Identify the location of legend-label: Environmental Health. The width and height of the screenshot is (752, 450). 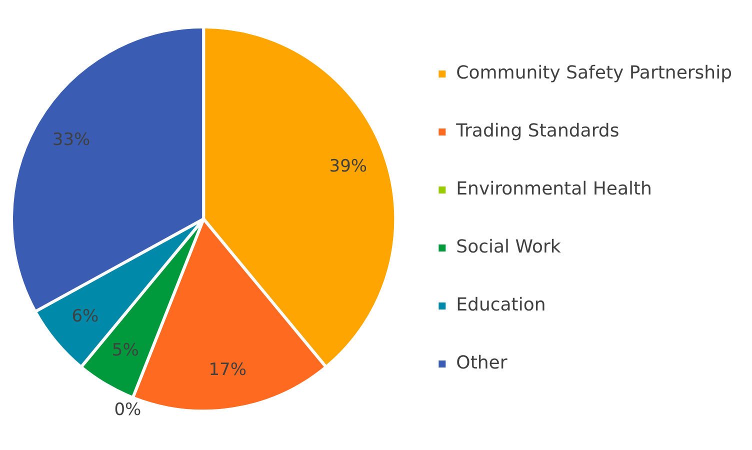
(554, 189).